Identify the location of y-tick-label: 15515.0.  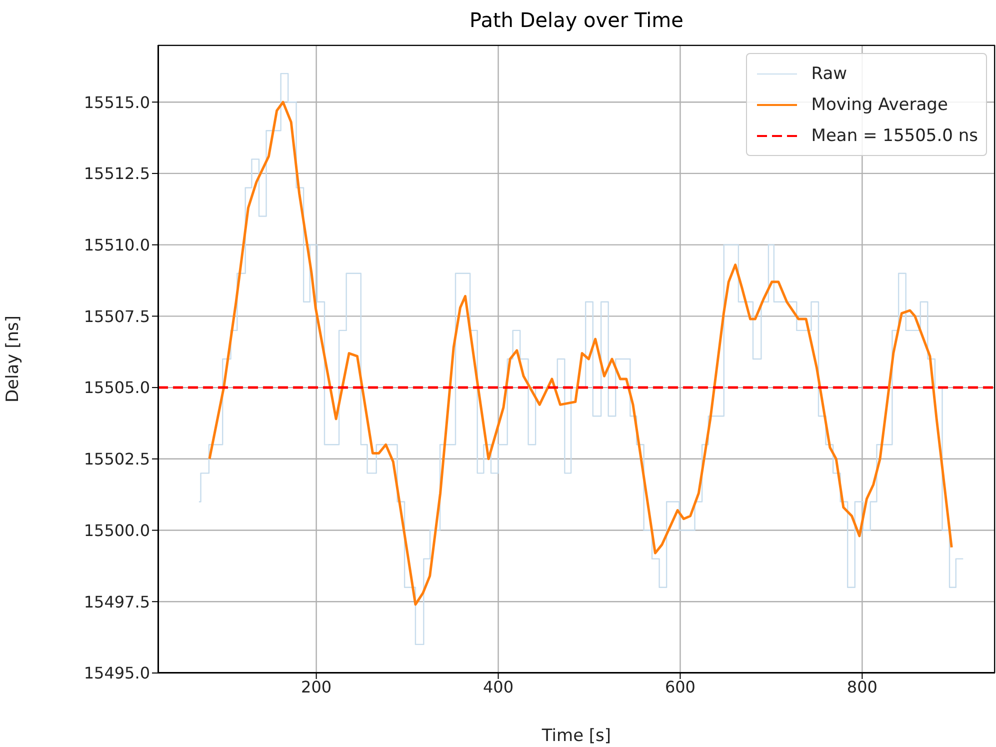
(117, 102).